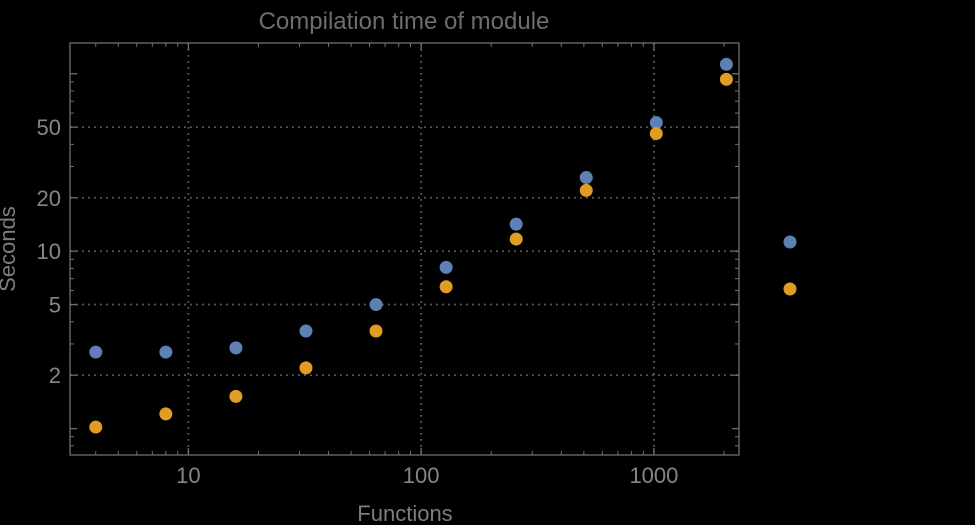 This screenshot has height=525, width=975. What do you see at coordinates (404, 513) in the screenshot?
I see `x-axis-label: Functions` at bounding box center [404, 513].